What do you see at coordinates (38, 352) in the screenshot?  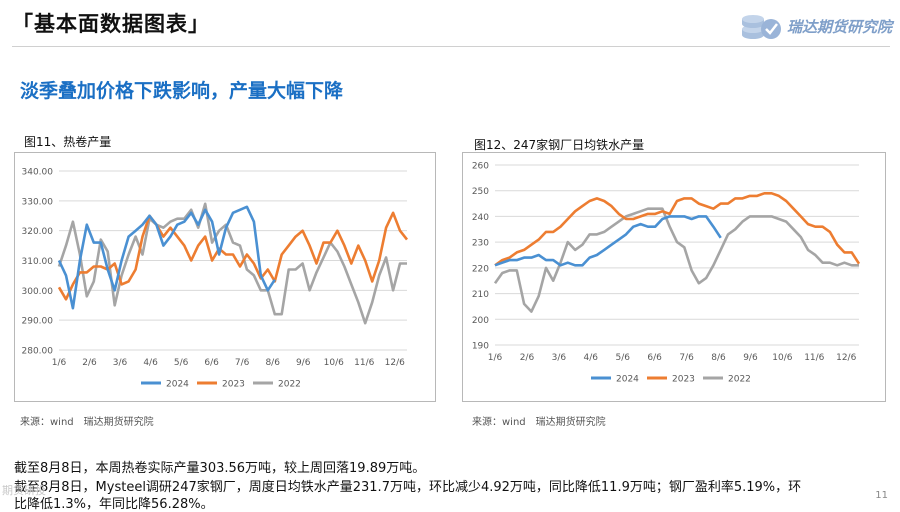 I see `y-tick-label: 280.00` at bounding box center [38, 352].